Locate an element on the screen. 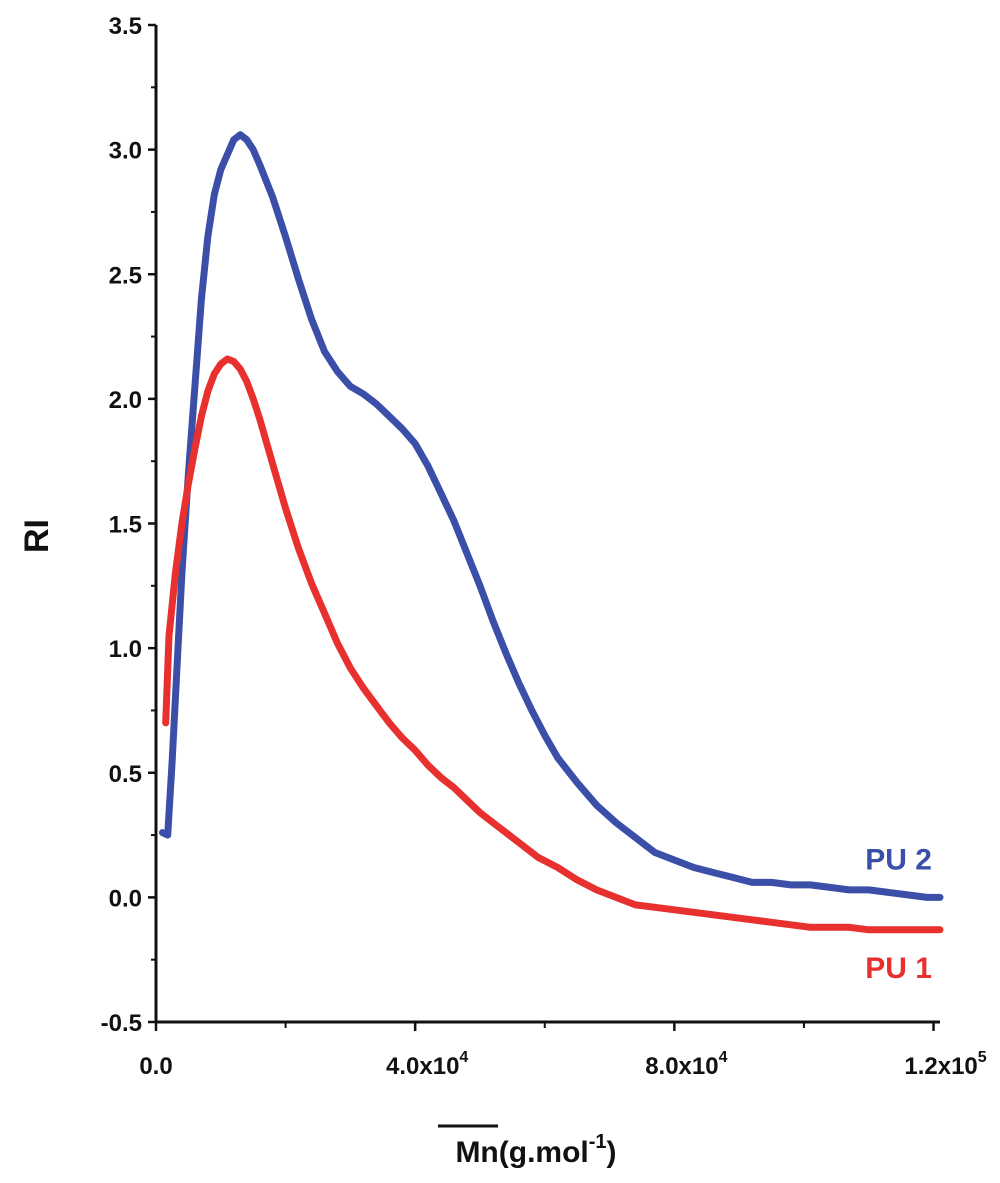 The image size is (1000, 1183). y-axis-title: RI is located at coordinates (37, 536).